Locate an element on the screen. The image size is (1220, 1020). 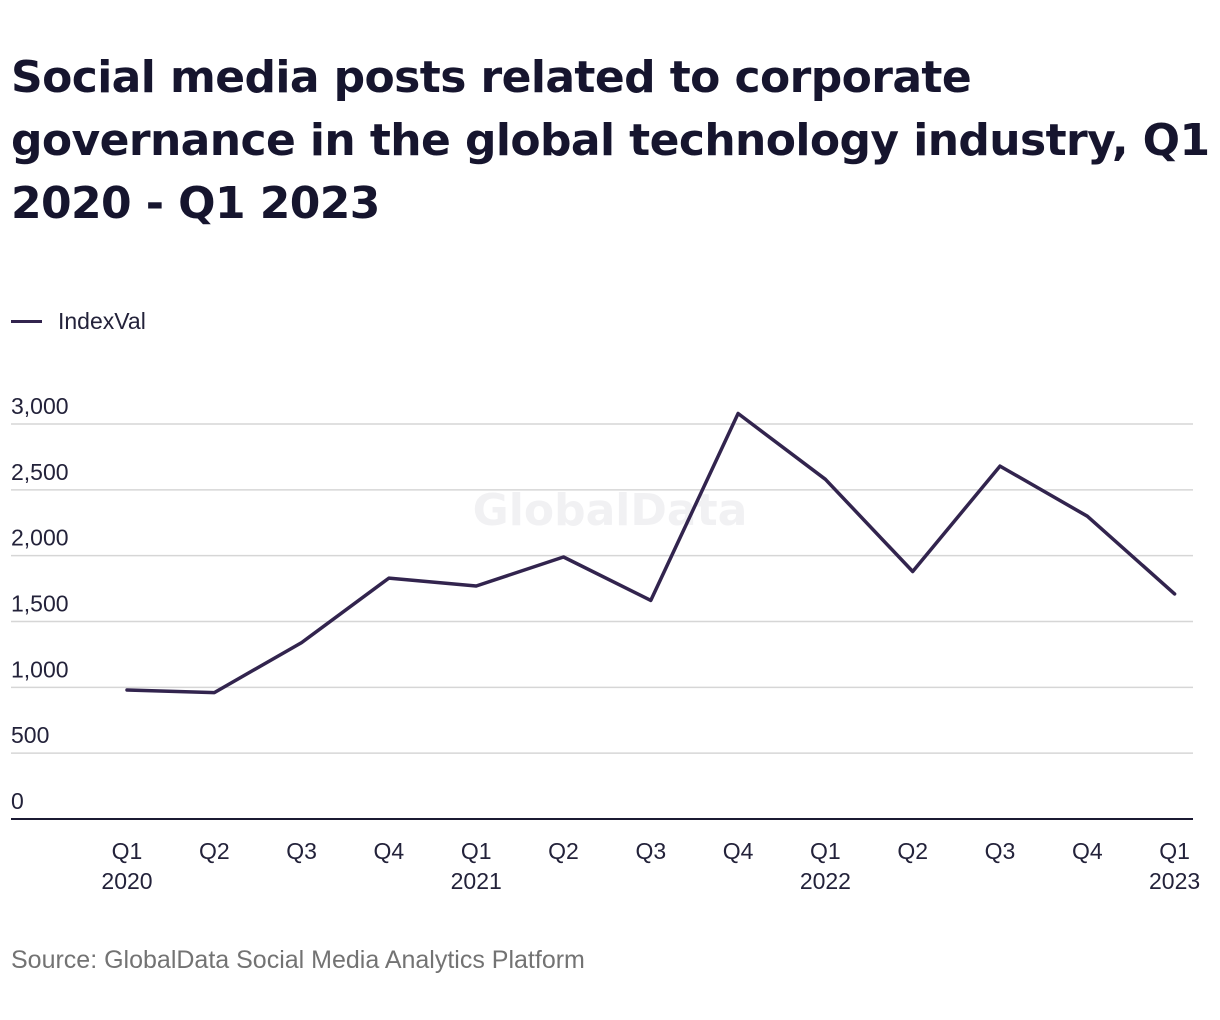
y-tick-label: 2,000 is located at coordinates (40, 538).